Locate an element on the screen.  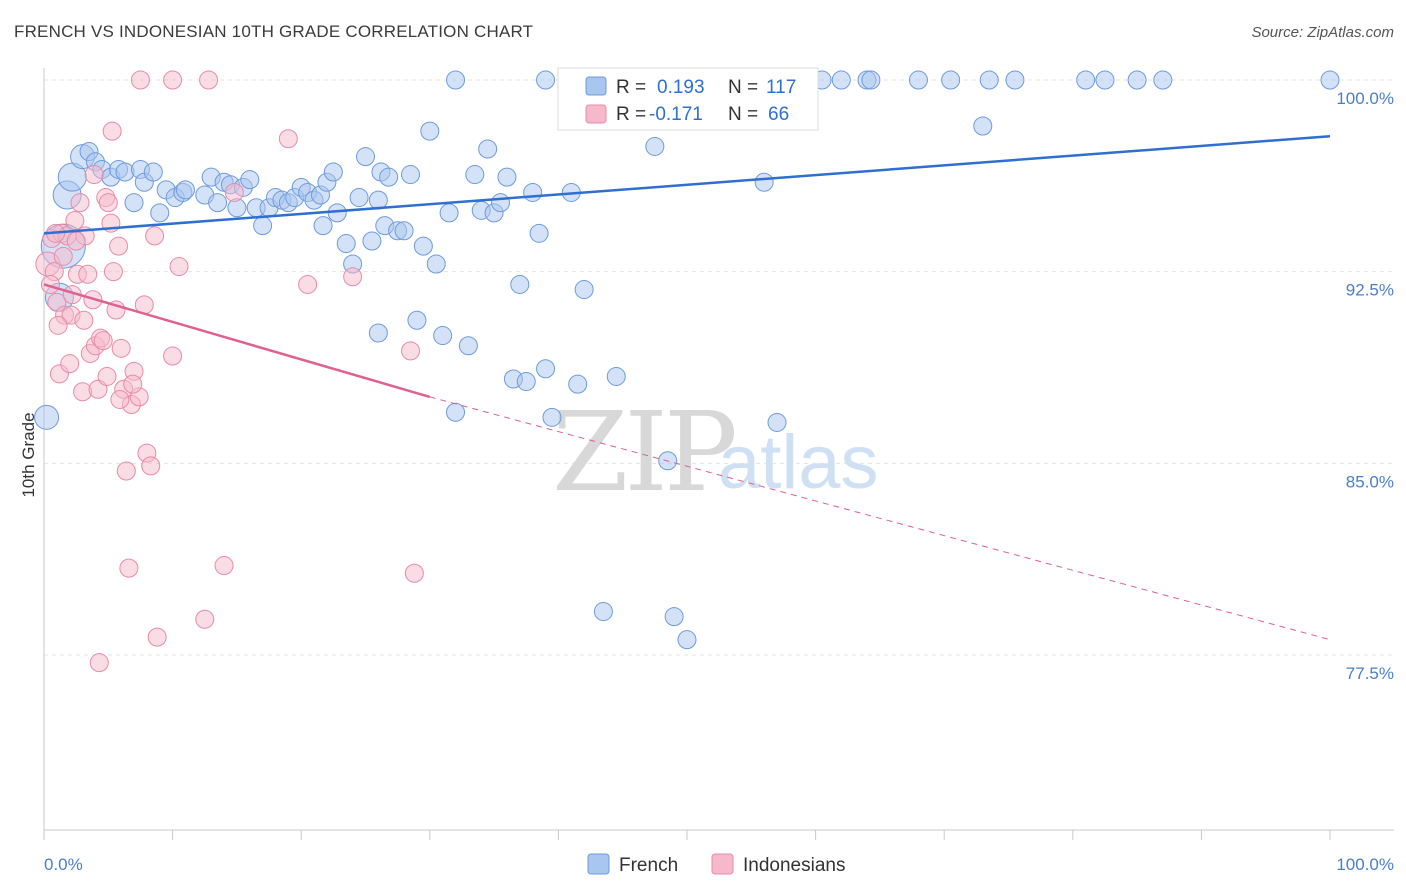
watermark-zip: ZIP is located at coordinates (643, 452).